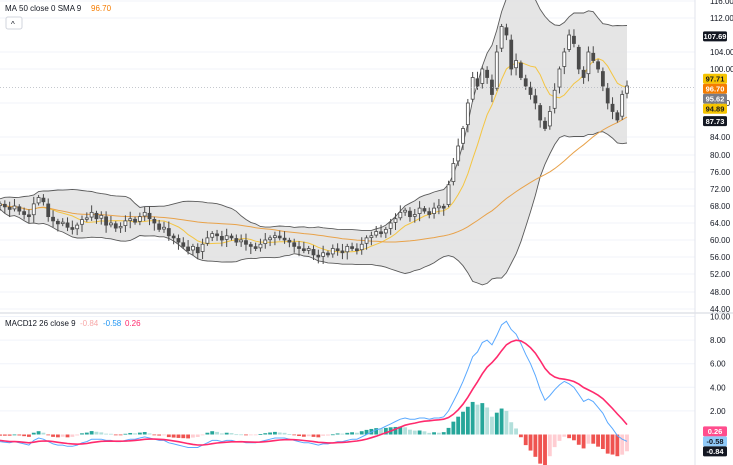  Describe the element at coordinates (14, 23) in the screenshot. I see `collapse-button-frame` at that location.